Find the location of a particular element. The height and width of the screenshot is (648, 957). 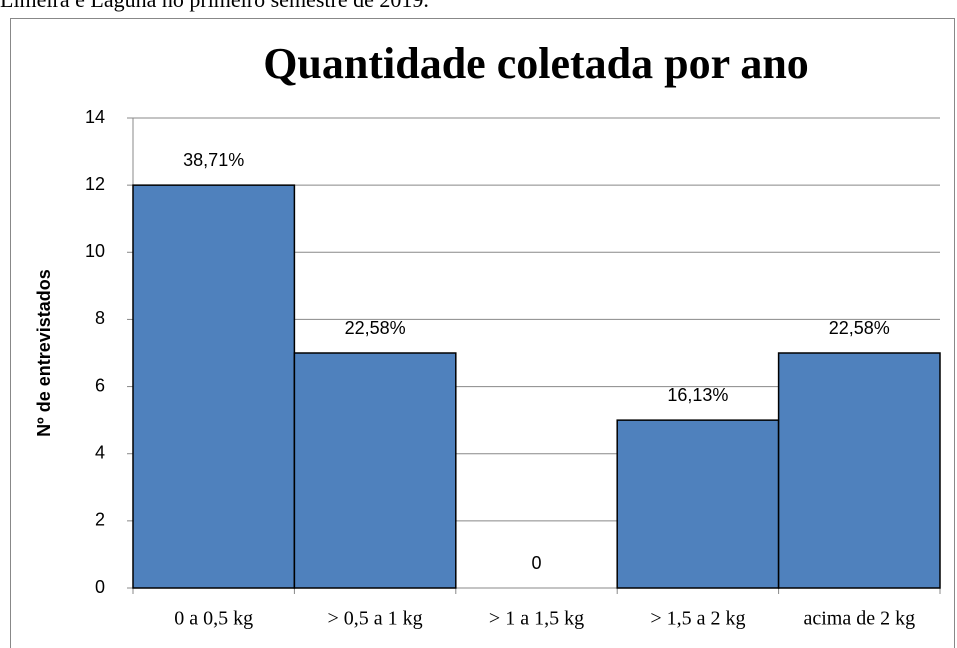

y-tick-label: 0 is located at coordinates (100, 587).